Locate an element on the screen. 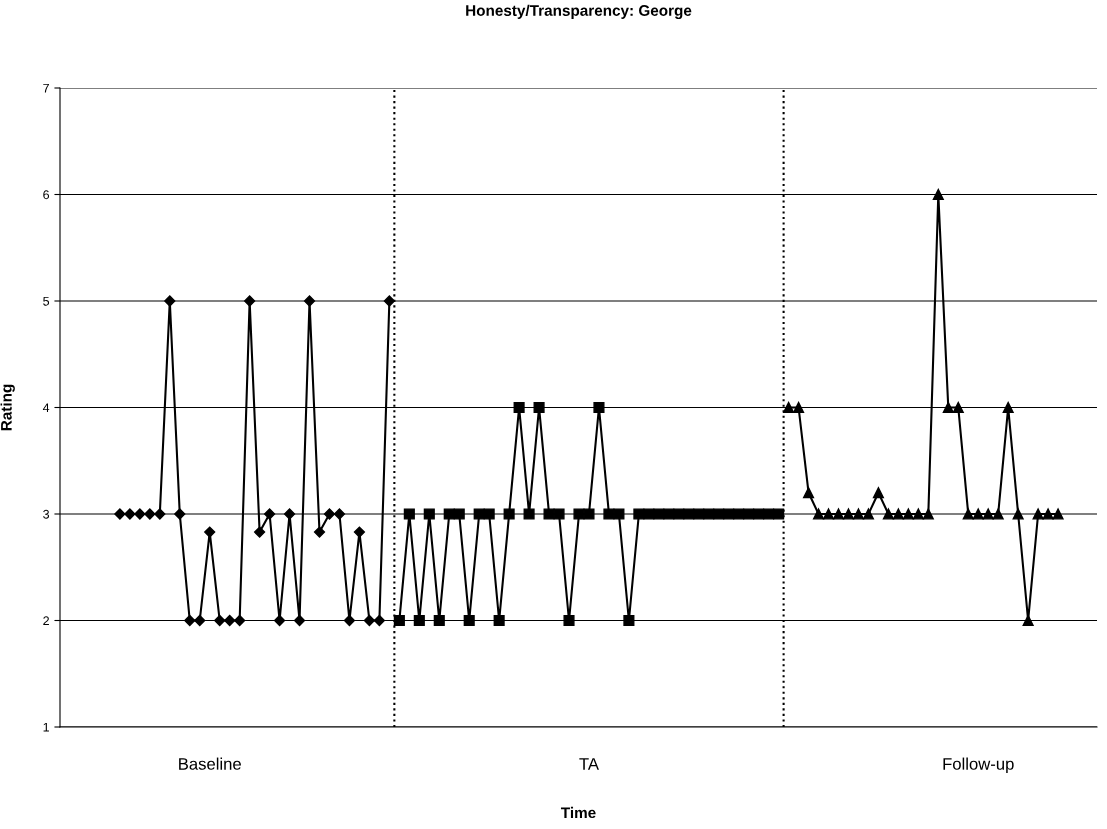 The width and height of the screenshot is (1107, 829). y-tick-label: 4 is located at coordinates (46, 408).